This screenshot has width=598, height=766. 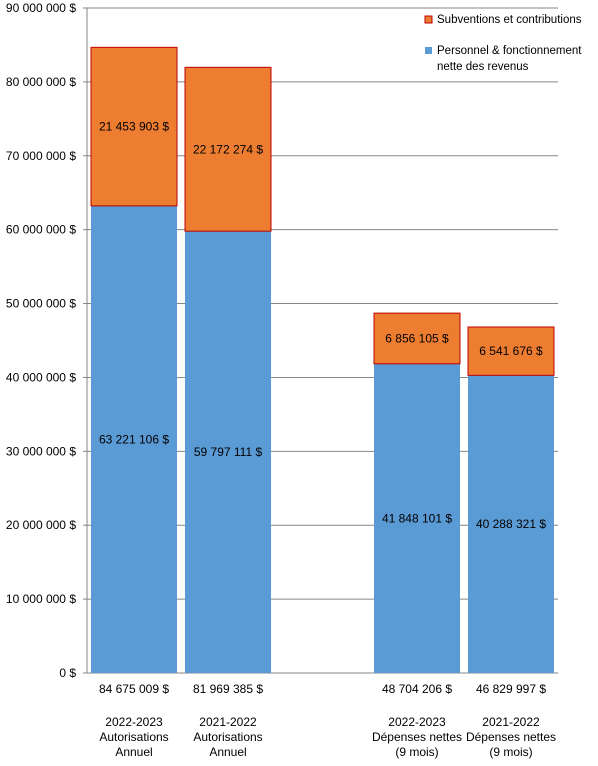 I want to click on y-tick-label: 60 000 000 $, so click(x=41, y=230).